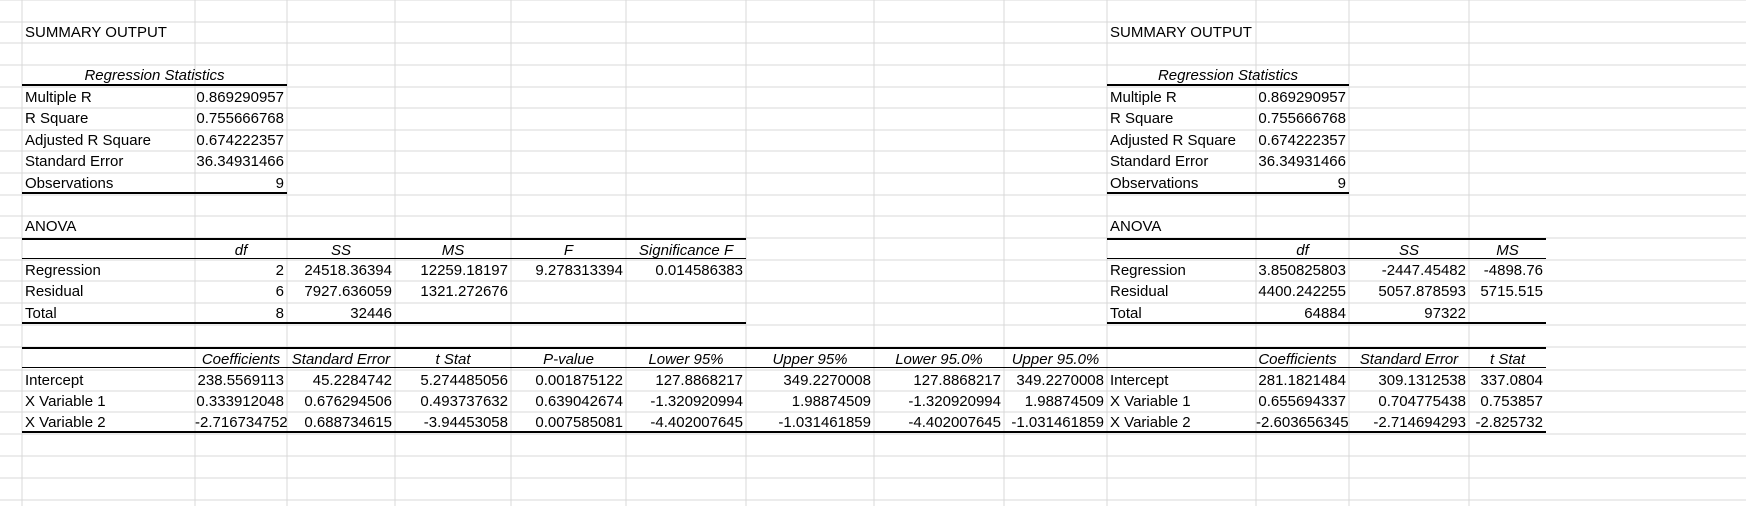  I want to click on left-coef-cell: 5.274485056, so click(464, 380).